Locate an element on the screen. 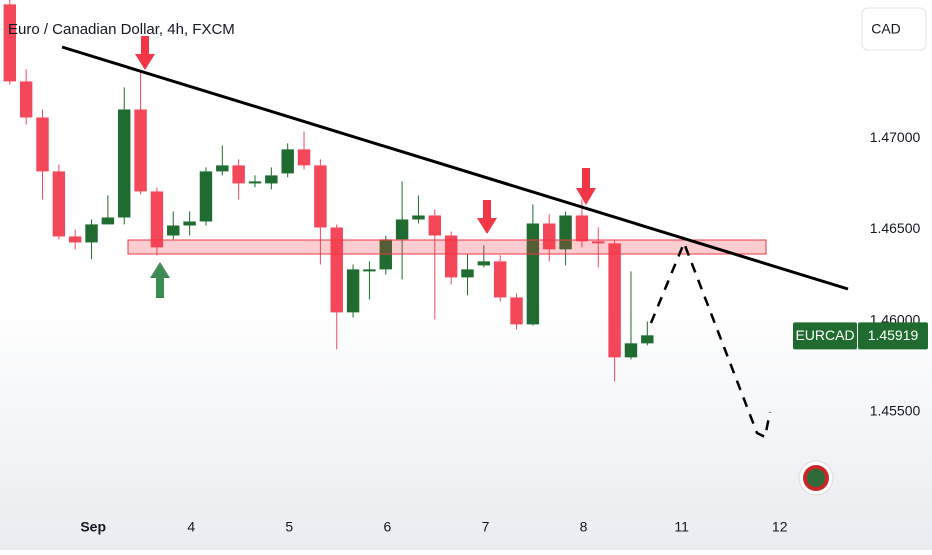  x-tick-label: 5 is located at coordinates (289, 527).